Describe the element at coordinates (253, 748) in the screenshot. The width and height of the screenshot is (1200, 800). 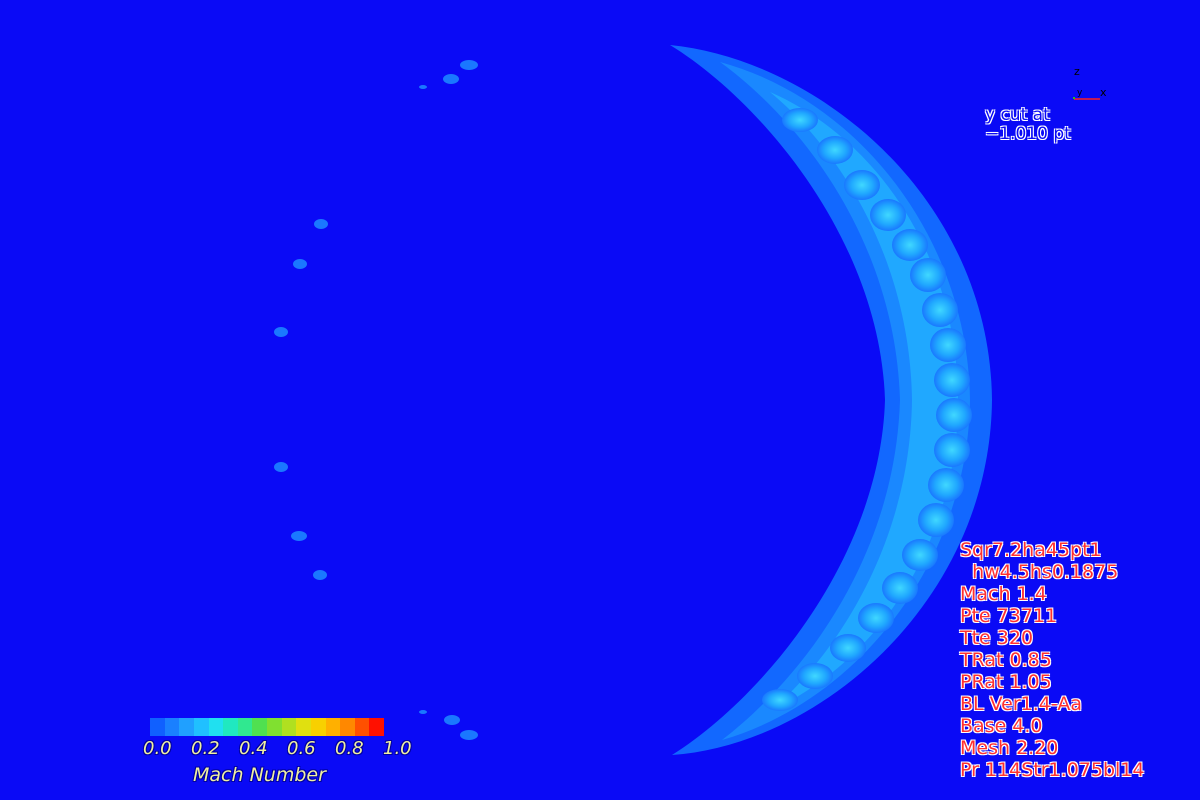
I see `colorbar-tick-label: 0.4` at that location.